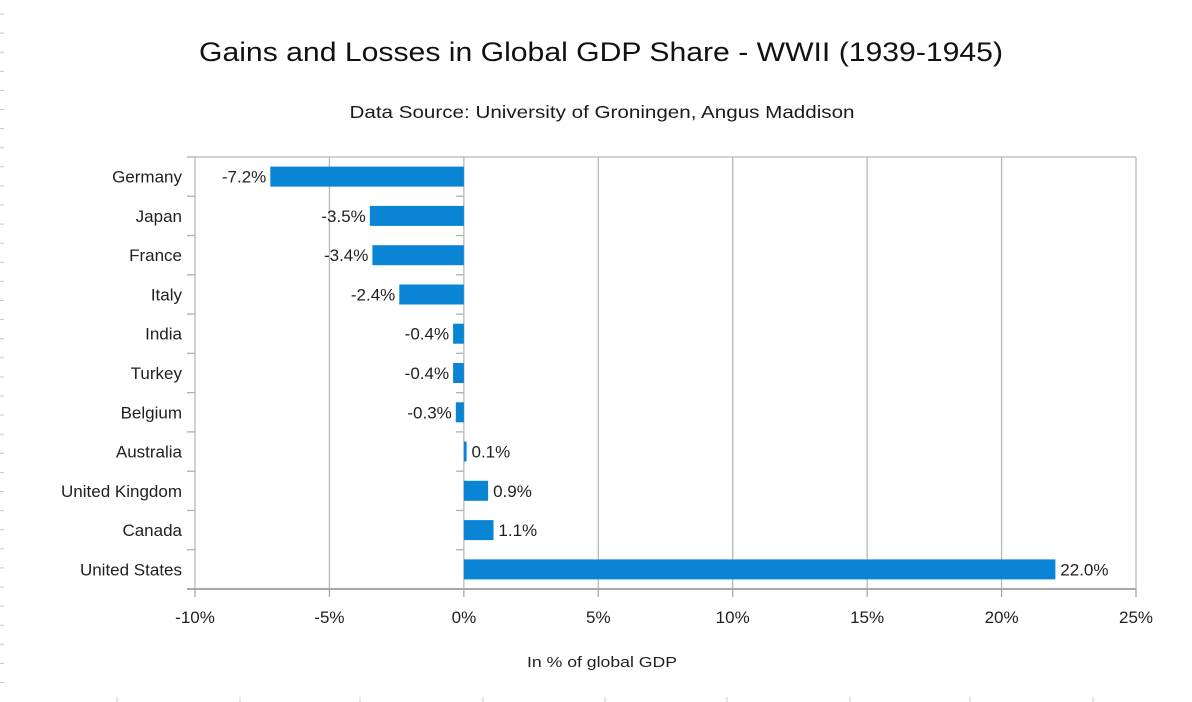 The width and height of the screenshot is (1192, 702). I want to click on x-axis-title: In % of global GDP, so click(602, 662).